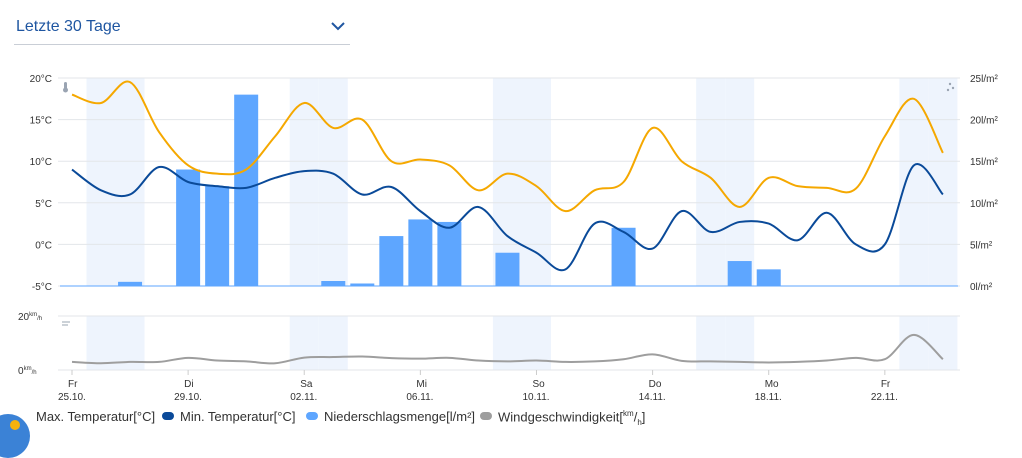 This screenshot has width=1022, height=458. Describe the element at coordinates (981, 245) in the screenshot. I see `right-axis-tick: 5l/m²` at that location.